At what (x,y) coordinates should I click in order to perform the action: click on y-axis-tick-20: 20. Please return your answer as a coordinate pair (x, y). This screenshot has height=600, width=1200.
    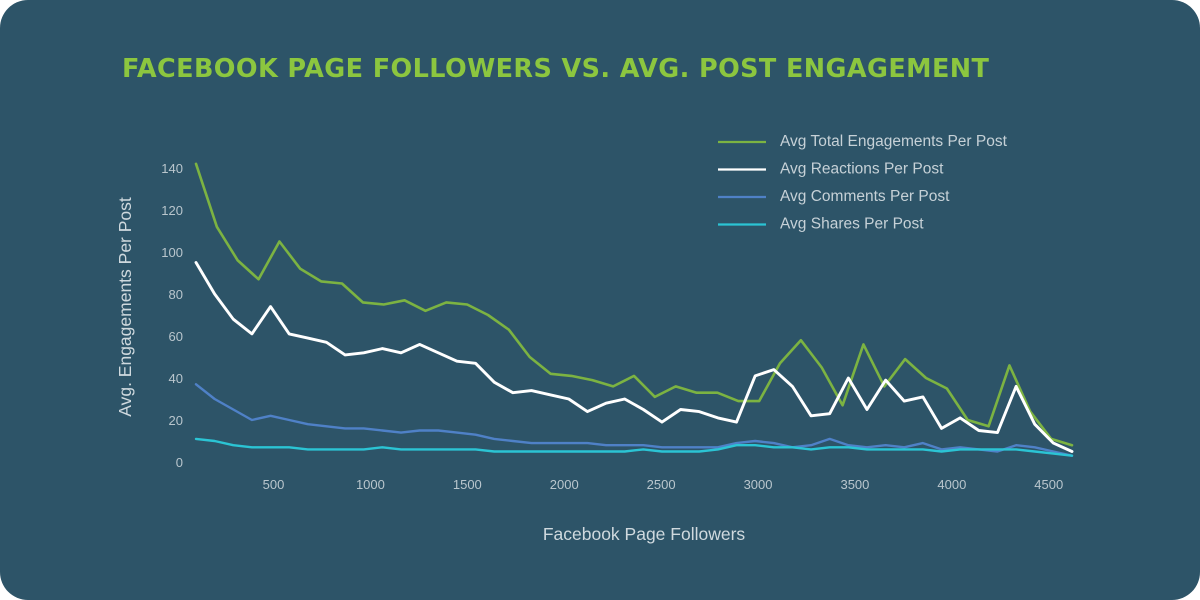
    Looking at the image, I should click on (176, 420).